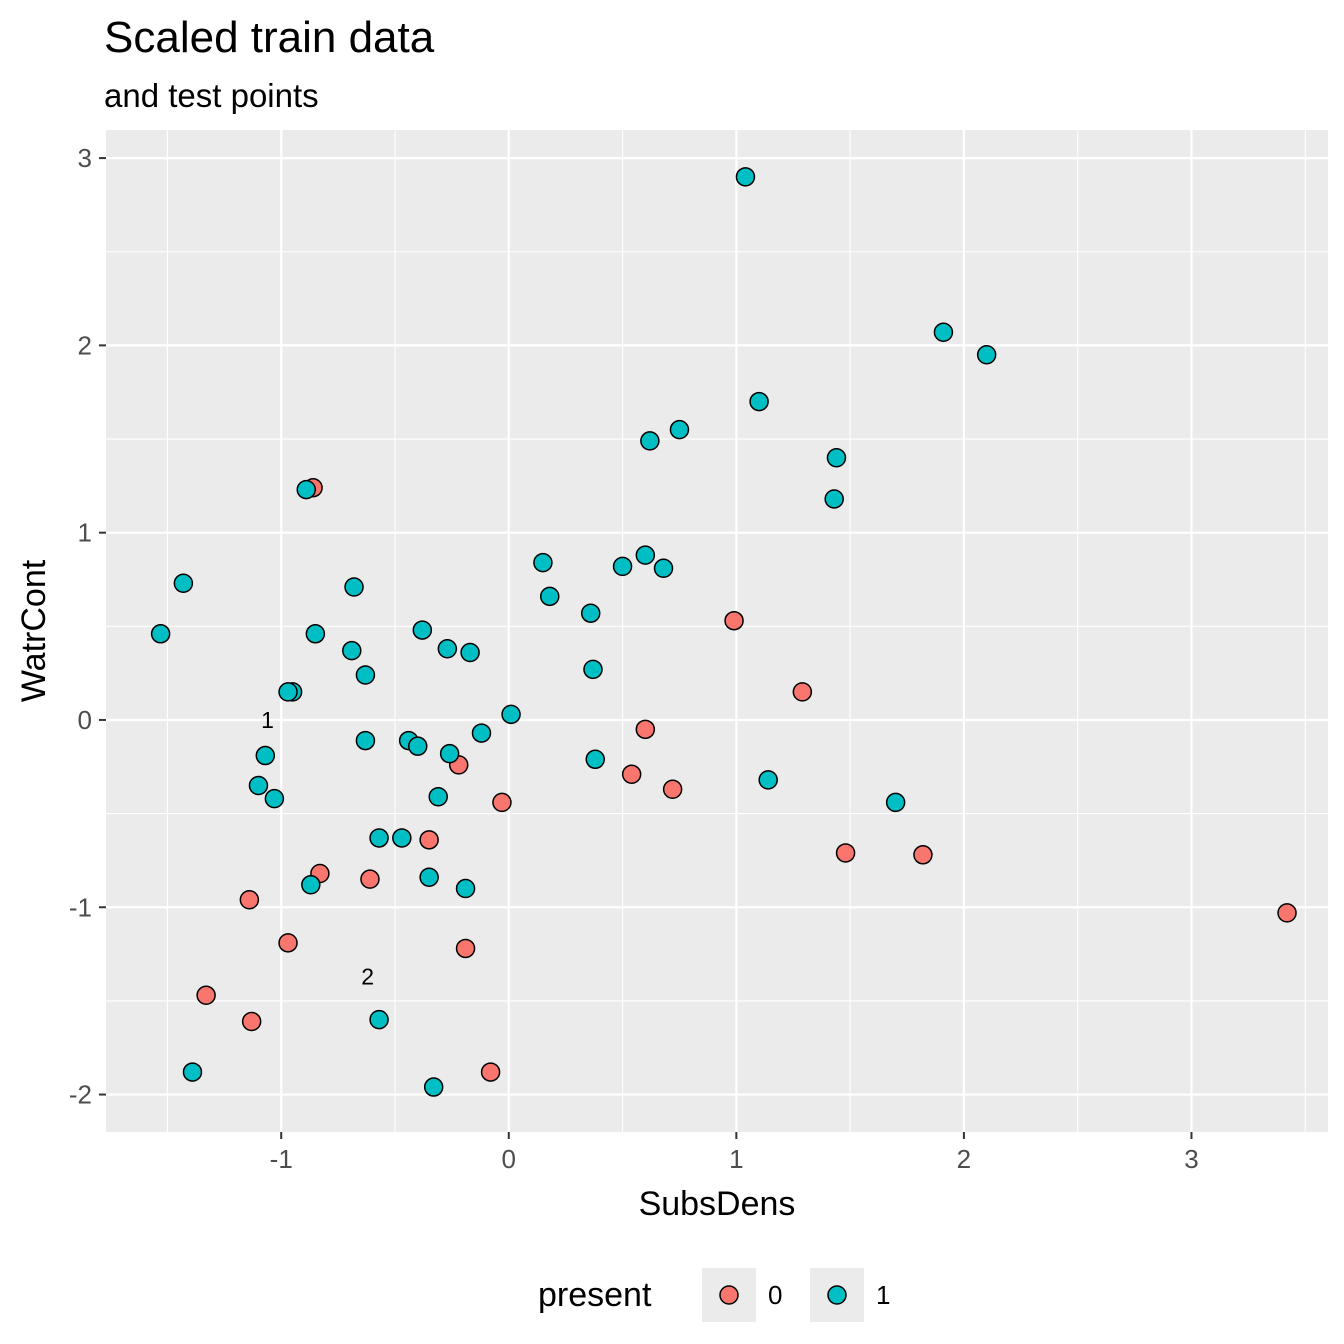  What do you see at coordinates (85, 720) in the screenshot?
I see `y-tick-label: 0` at bounding box center [85, 720].